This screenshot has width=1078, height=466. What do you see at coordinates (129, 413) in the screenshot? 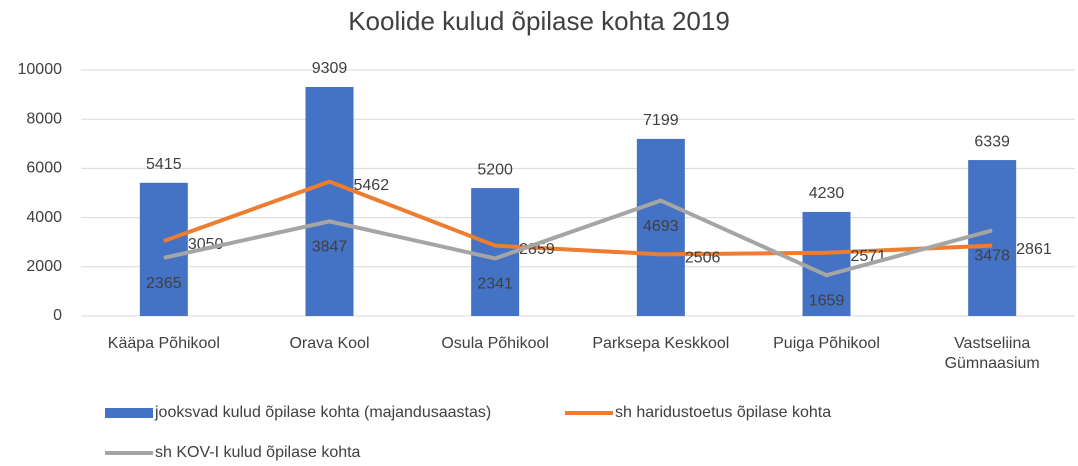
I see `legend-swatch` at bounding box center [129, 413].